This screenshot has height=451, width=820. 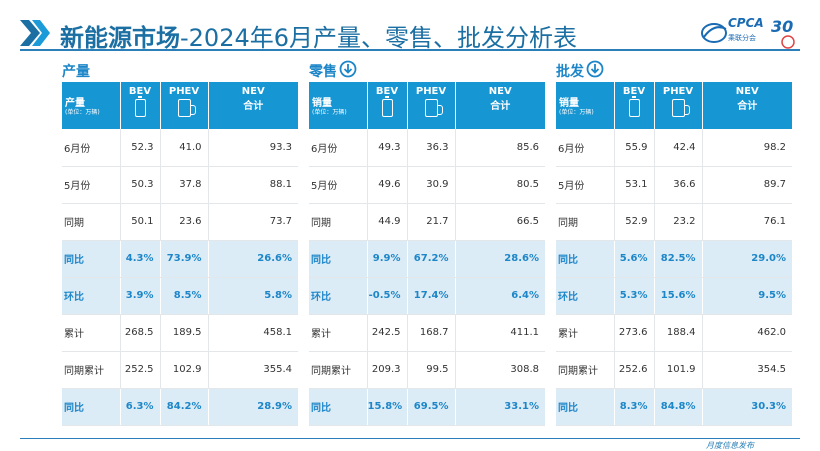 What do you see at coordinates (184, 370) in the screenshot?
I see `cell-phev: 102.9` at bounding box center [184, 370].